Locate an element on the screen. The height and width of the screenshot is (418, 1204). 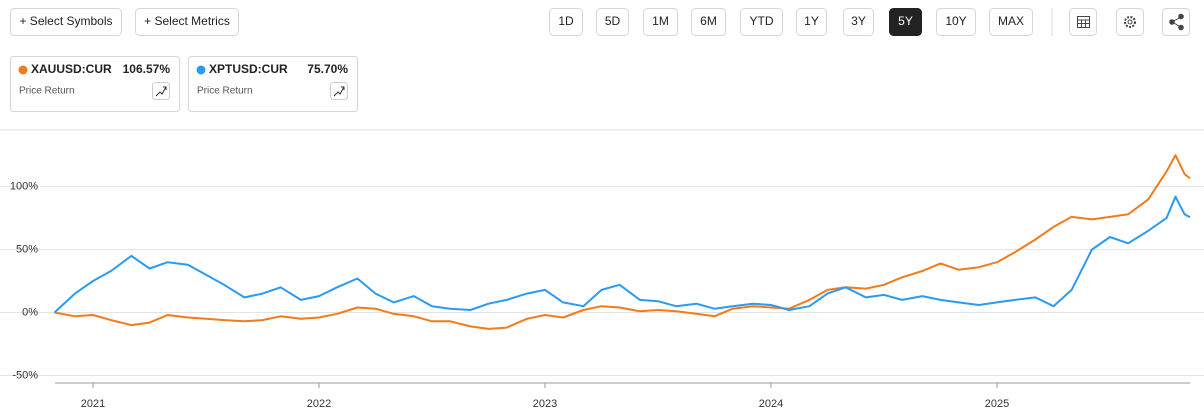
x-tick-label: 2022 is located at coordinates (319, 404).